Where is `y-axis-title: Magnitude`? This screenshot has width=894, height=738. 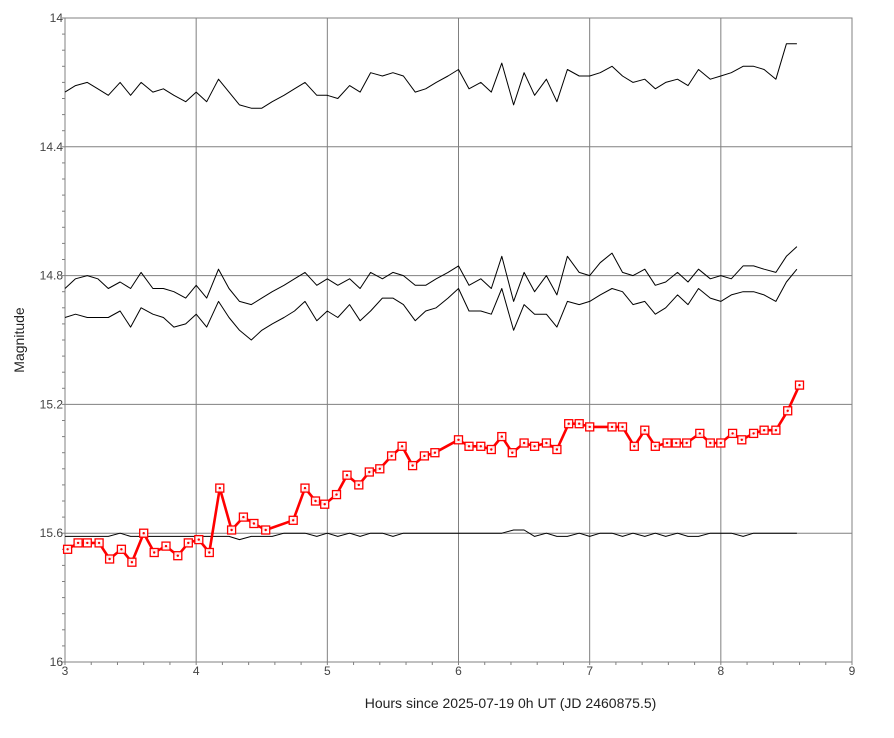
y-axis-title: Magnitude is located at coordinates (19, 340).